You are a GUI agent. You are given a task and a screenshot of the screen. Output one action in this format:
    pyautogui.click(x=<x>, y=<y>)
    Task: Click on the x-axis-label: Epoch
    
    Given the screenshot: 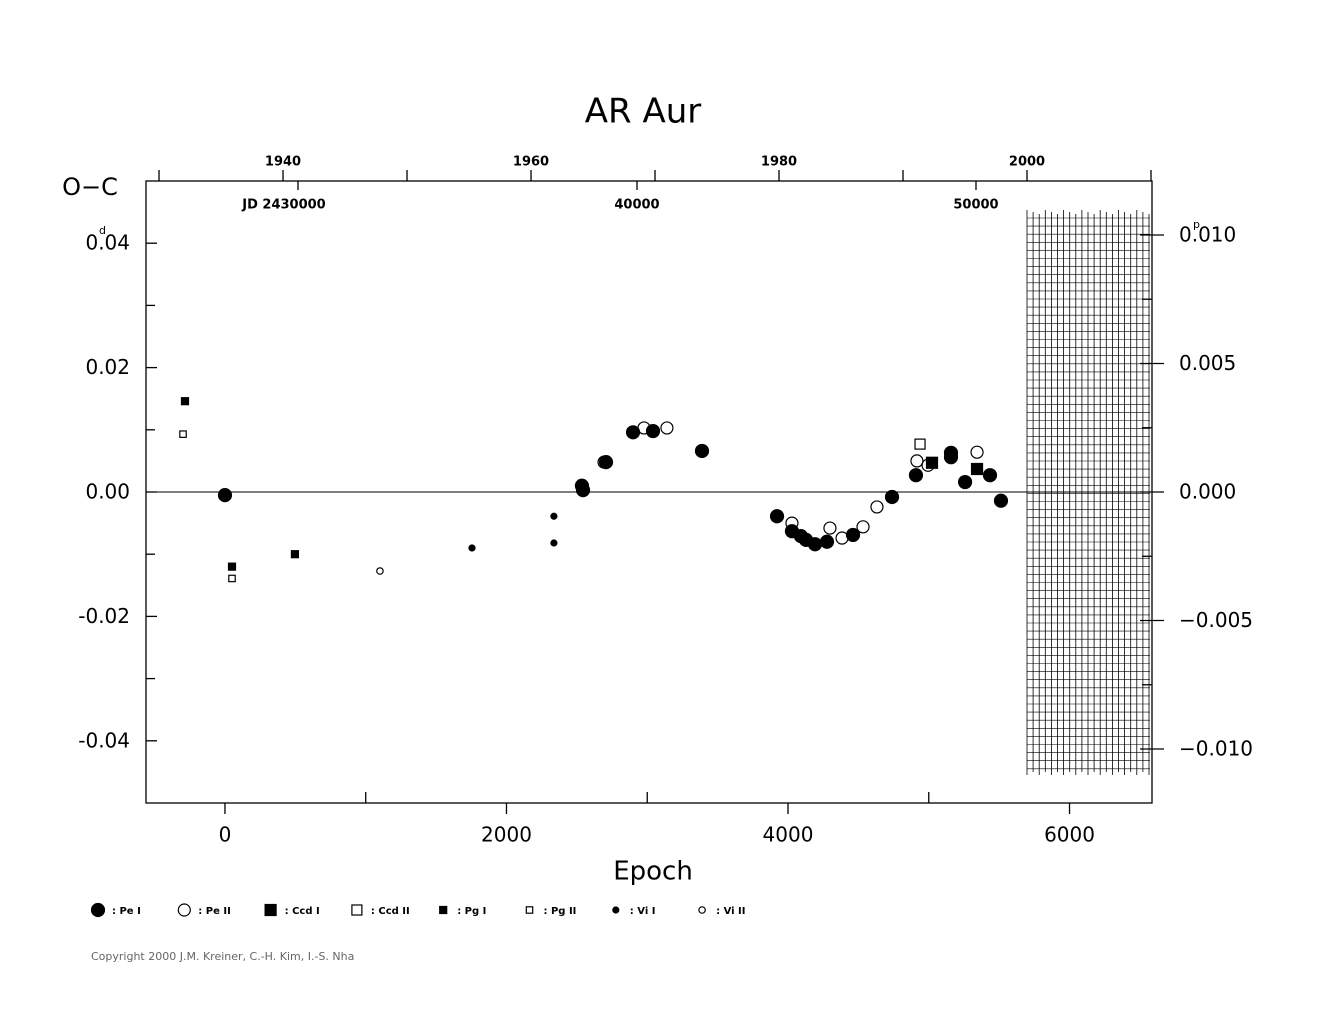 What is the action you would take?
    pyautogui.click(x=653, y=872)
    